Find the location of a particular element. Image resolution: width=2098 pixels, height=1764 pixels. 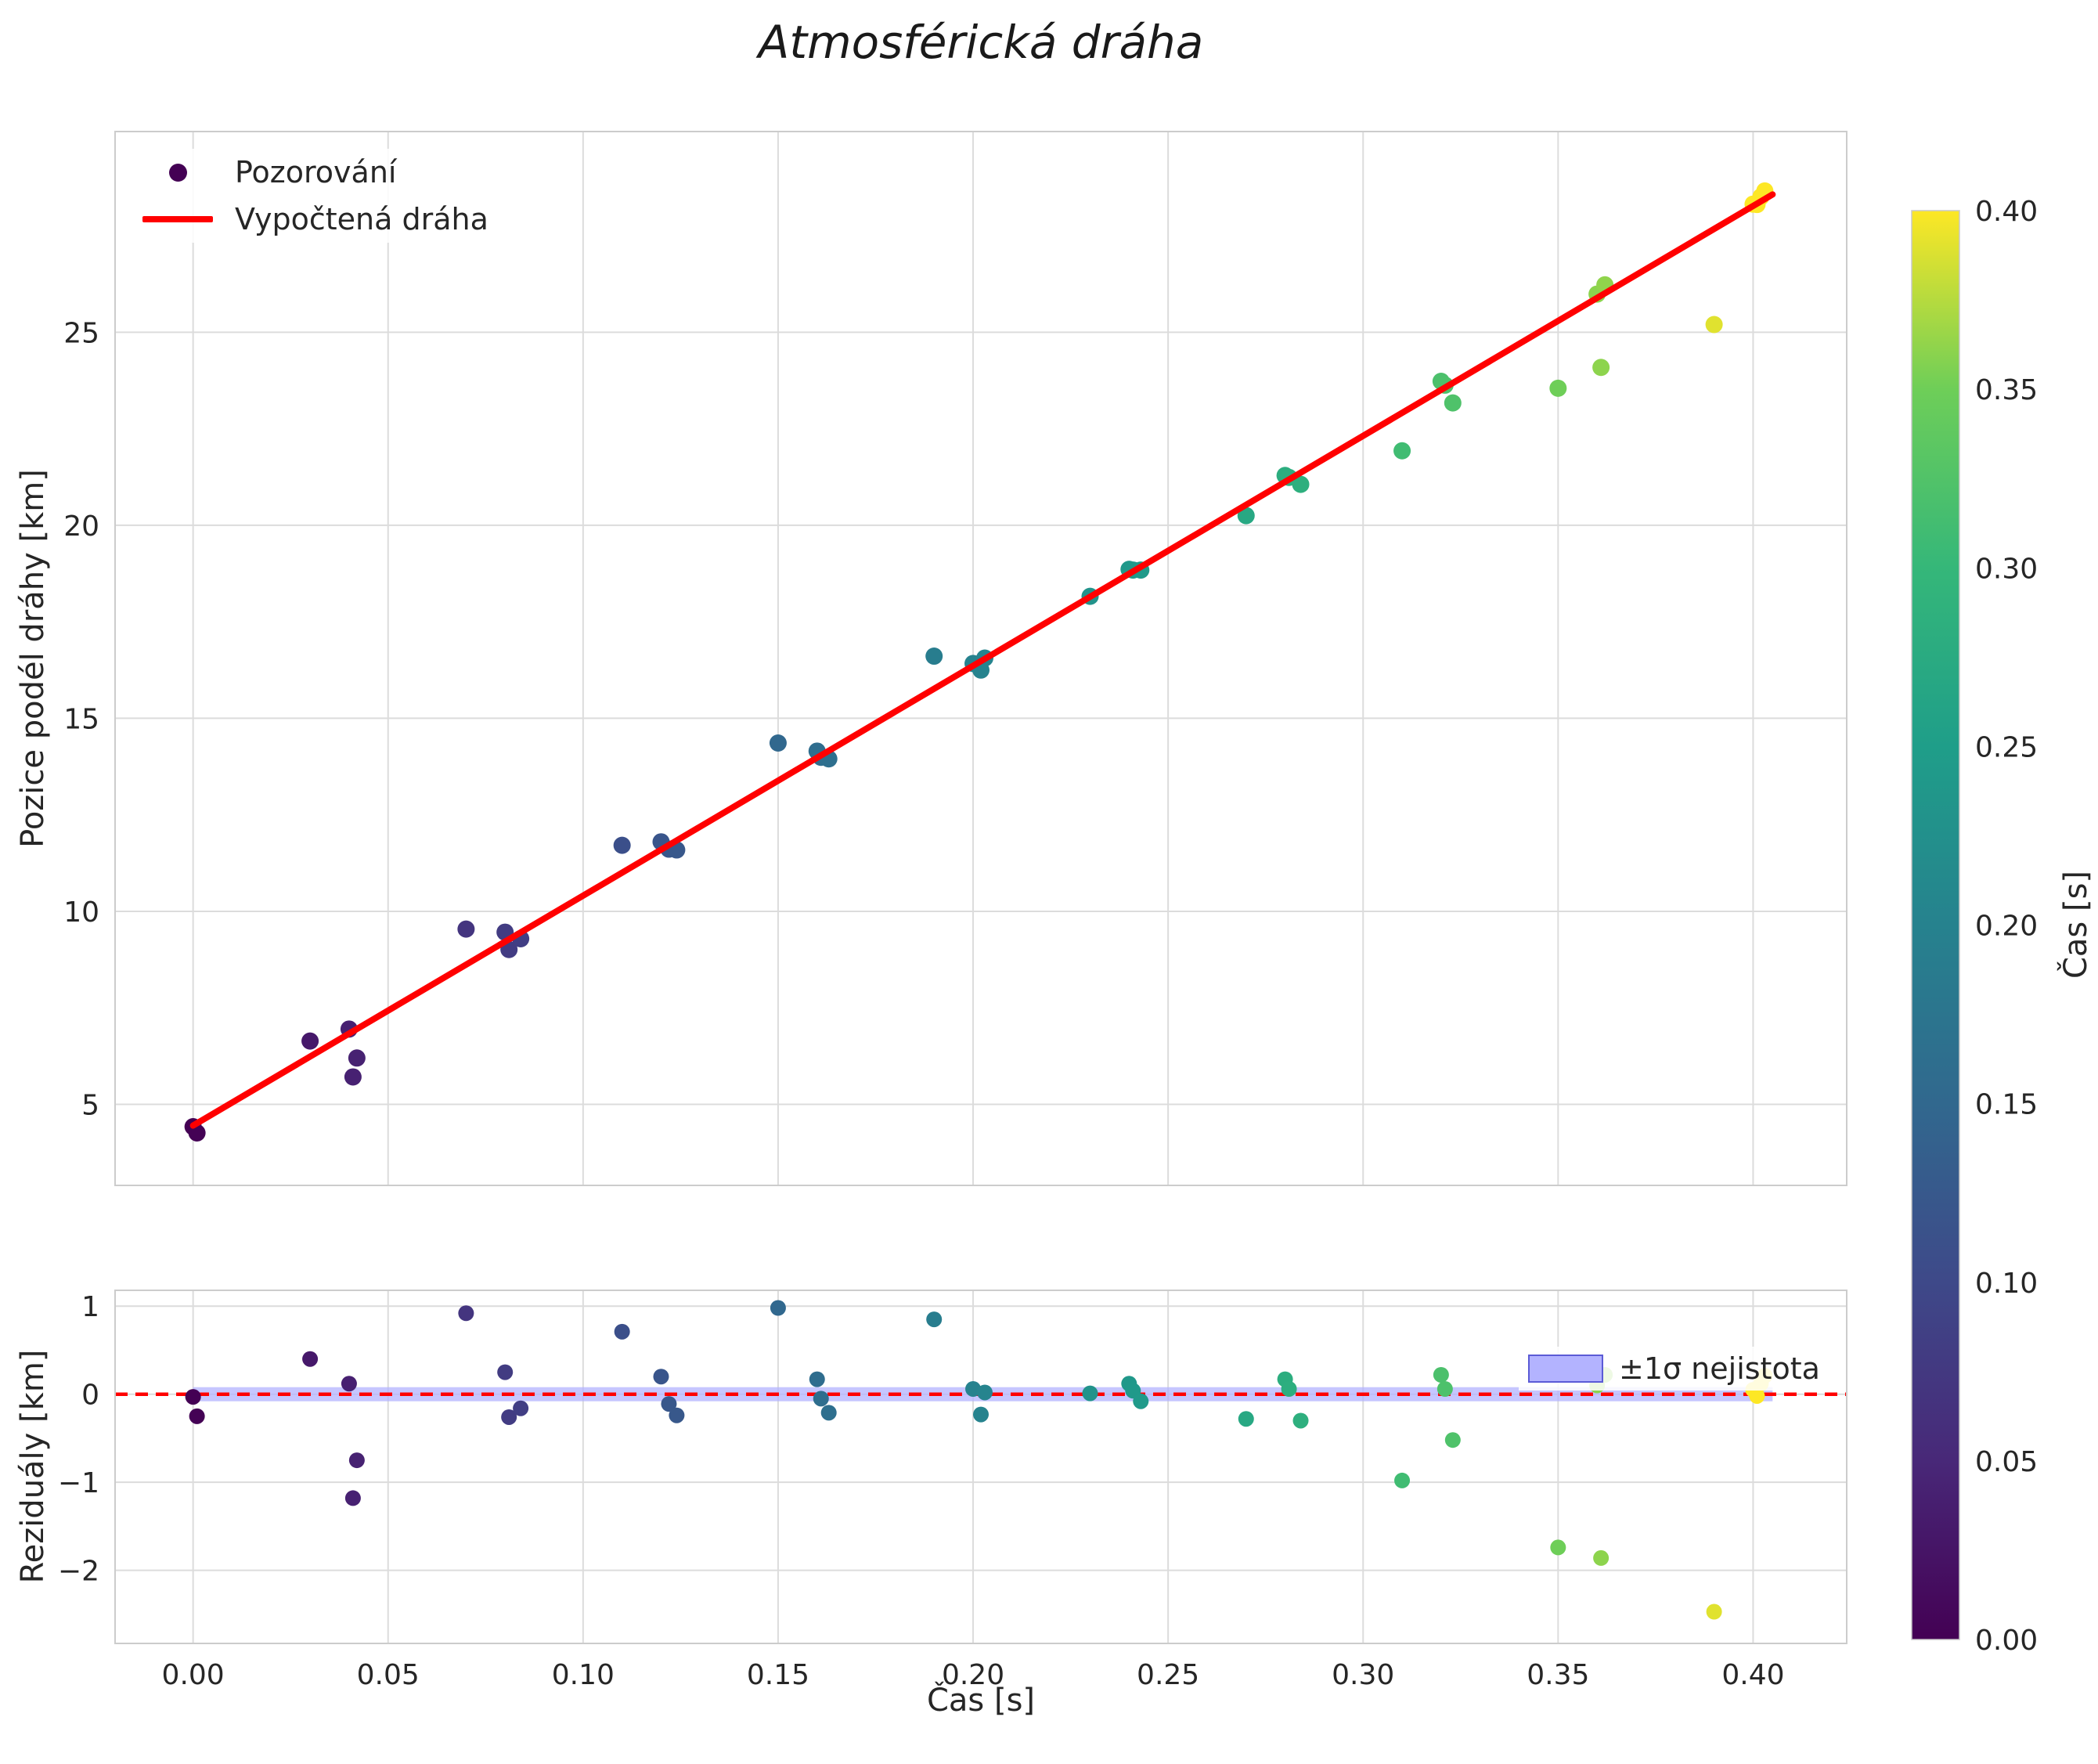

tick-label: 0 is located at coordinates (90, 1396).